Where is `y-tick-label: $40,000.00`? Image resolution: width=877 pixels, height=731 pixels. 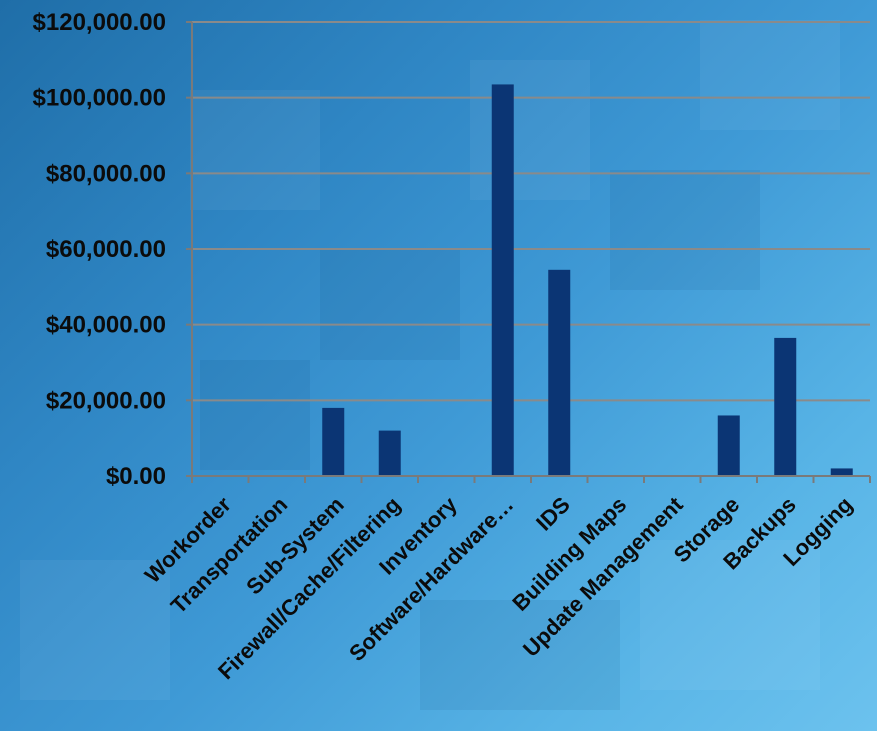
y-tick-label: $40,000.00 is located at coordinates (106, 325).